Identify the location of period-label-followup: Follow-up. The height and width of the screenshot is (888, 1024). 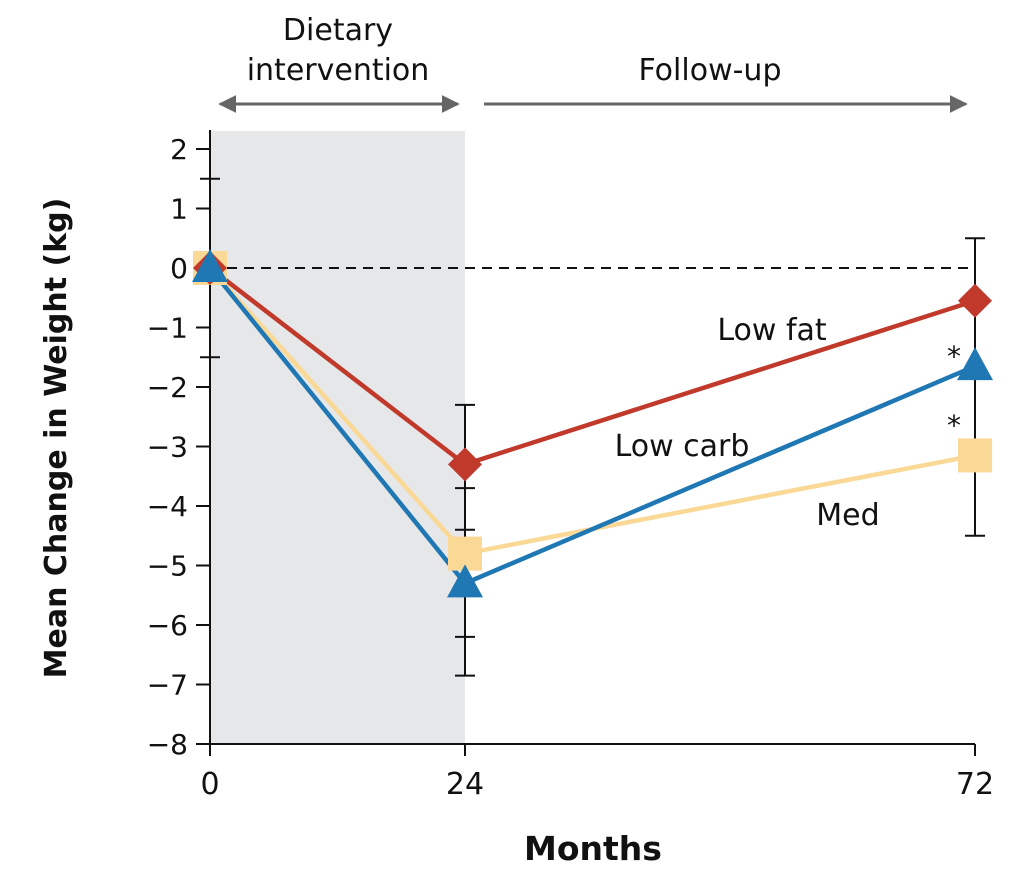
(710, 70).